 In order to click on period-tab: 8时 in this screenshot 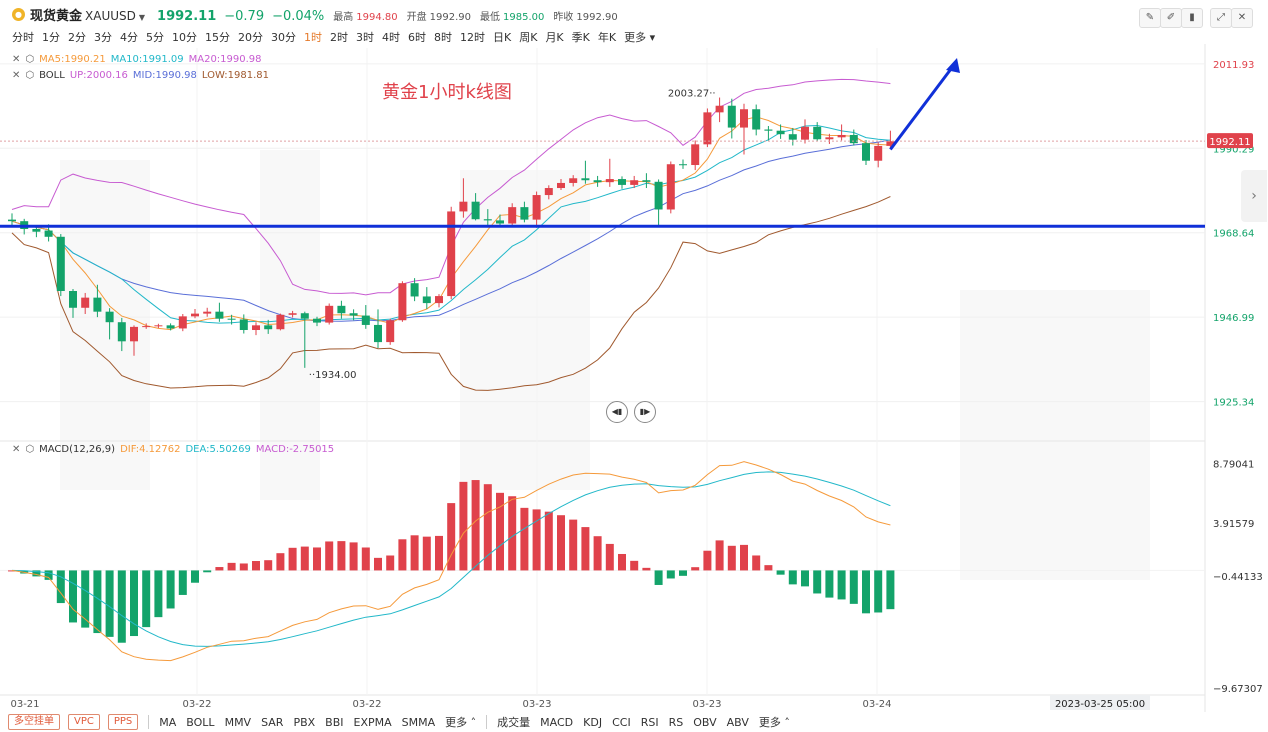, I will do `click(443, 37)`.